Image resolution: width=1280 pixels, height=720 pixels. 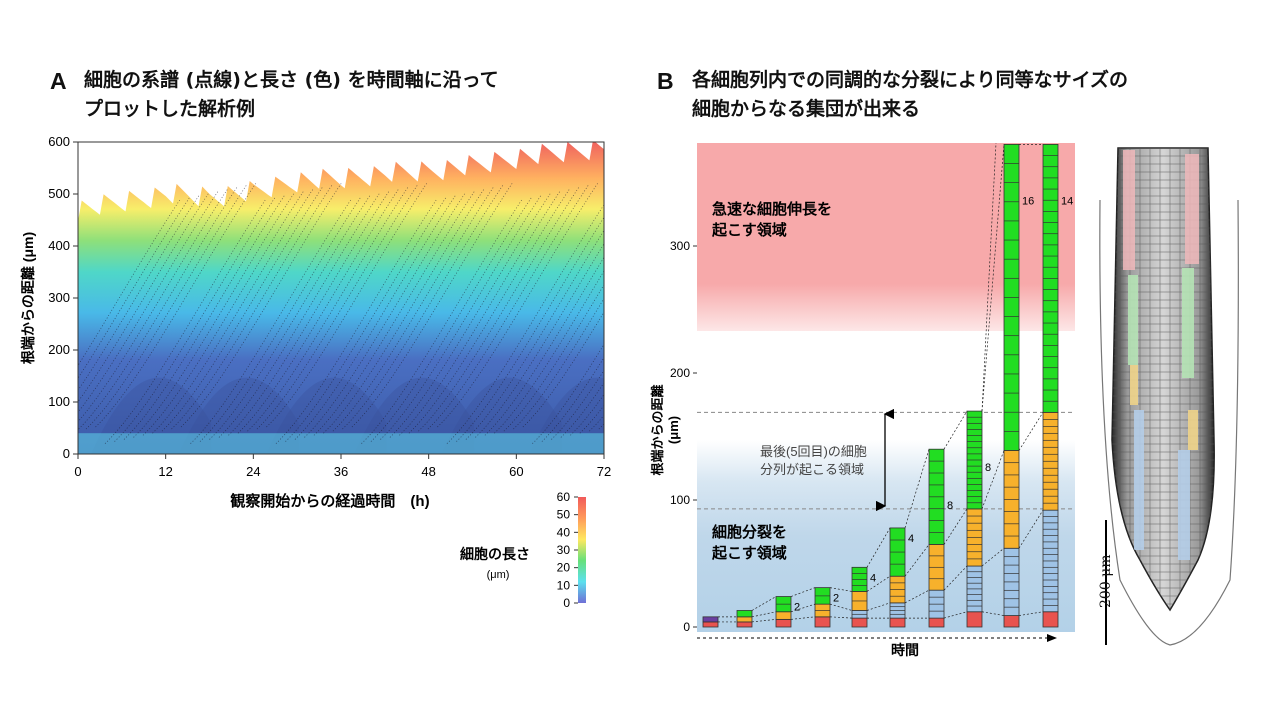 I want to click on cell-segment-green, so click(x=744, y=614).